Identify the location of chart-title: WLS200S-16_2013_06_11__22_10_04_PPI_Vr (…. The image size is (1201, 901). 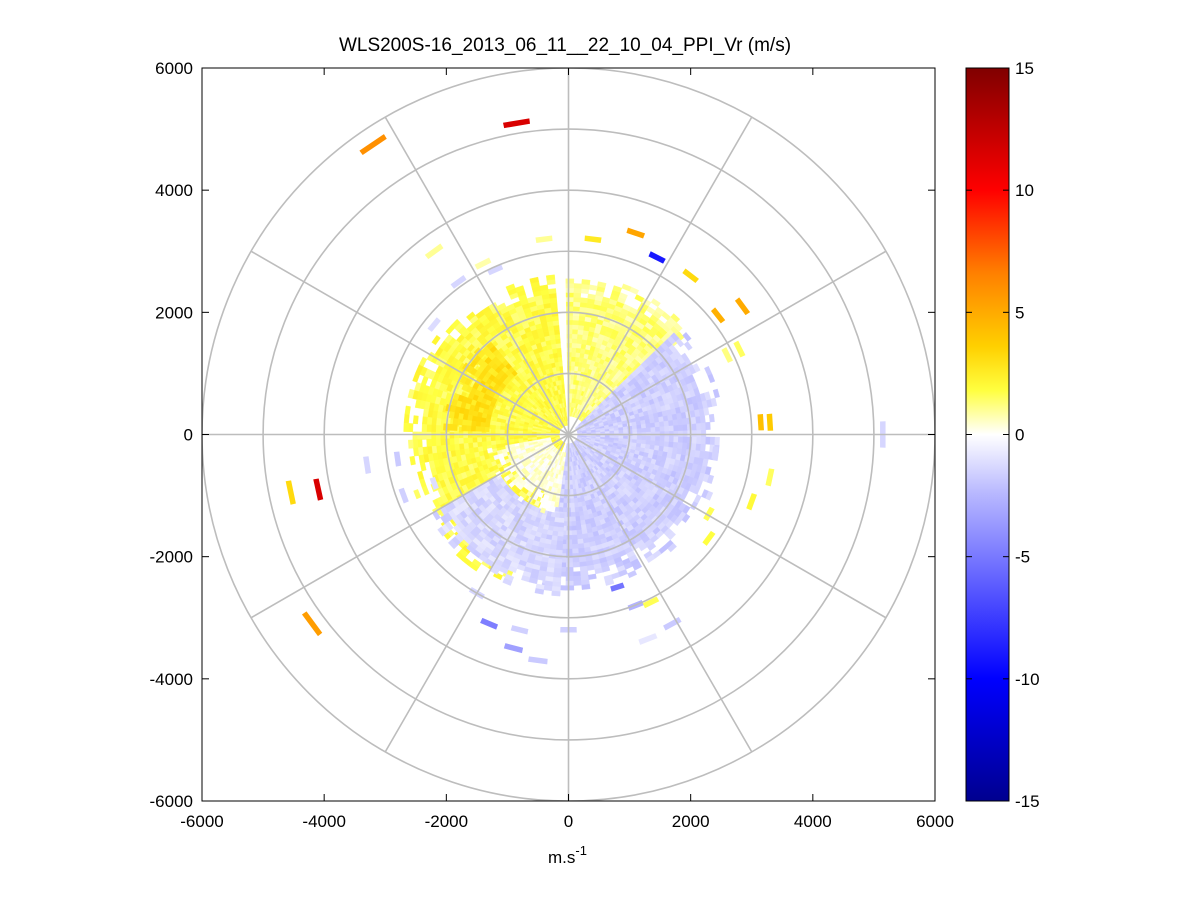
(565, 45).